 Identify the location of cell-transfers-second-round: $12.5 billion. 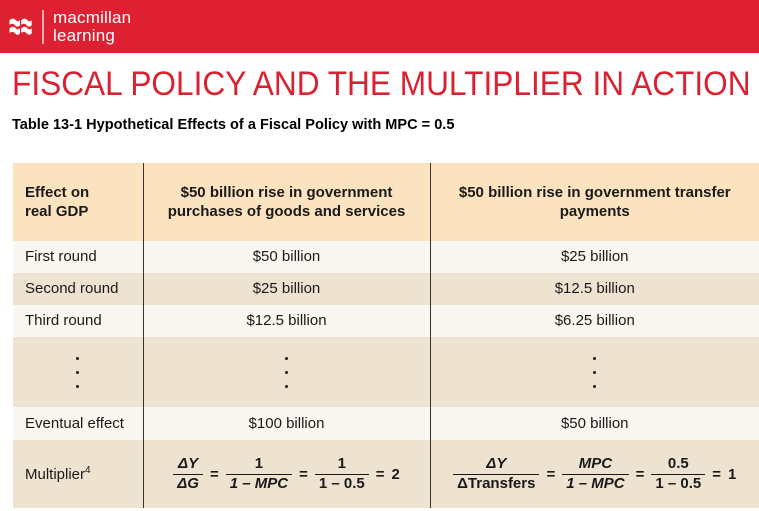
(594, 289).